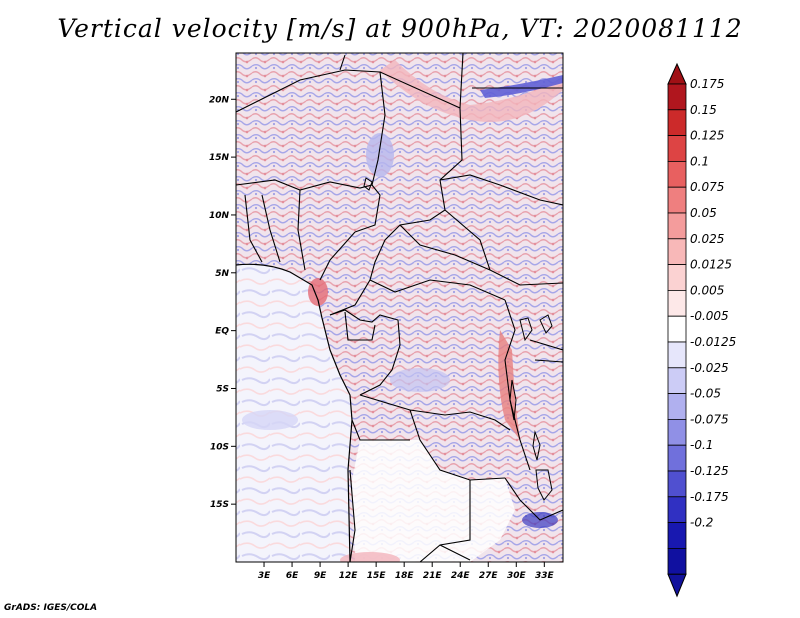 This screenshot has height=618, width=800. Describe the element at coordinates (709, 419) in the screenshot. I see `colorbar-label: -0.075` at that location.